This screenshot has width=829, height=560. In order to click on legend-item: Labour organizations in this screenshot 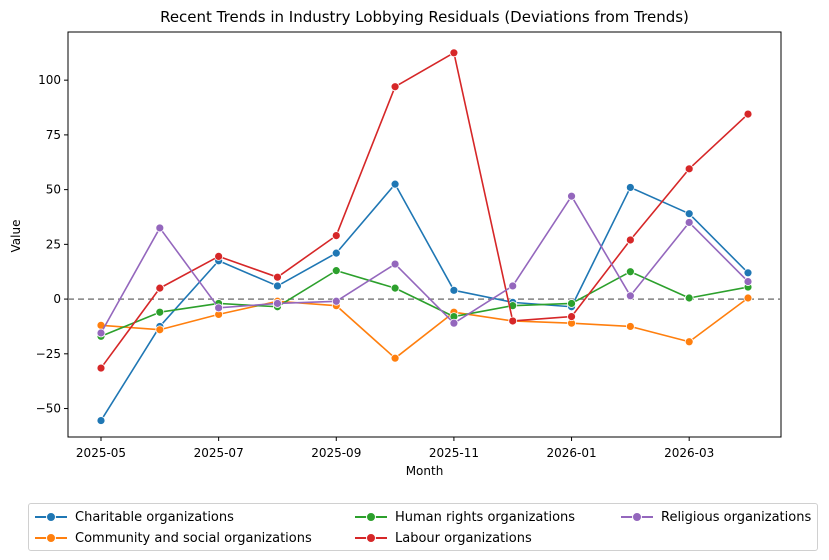, I will do `click(443, 538)`.